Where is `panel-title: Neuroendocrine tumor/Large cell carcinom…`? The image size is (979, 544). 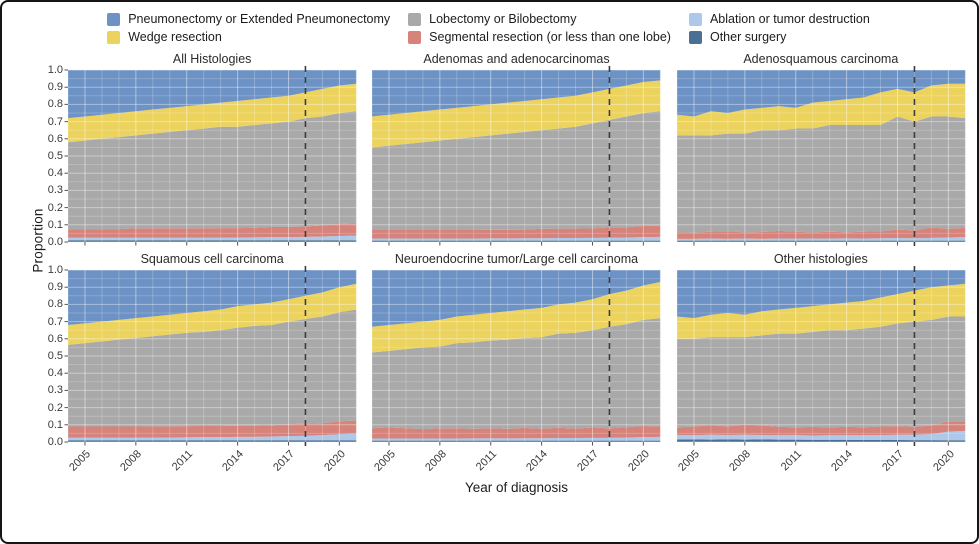
panel-title: Neuroendocrine tumor/Large cell carcinom… is located at coordinates (516, 259).